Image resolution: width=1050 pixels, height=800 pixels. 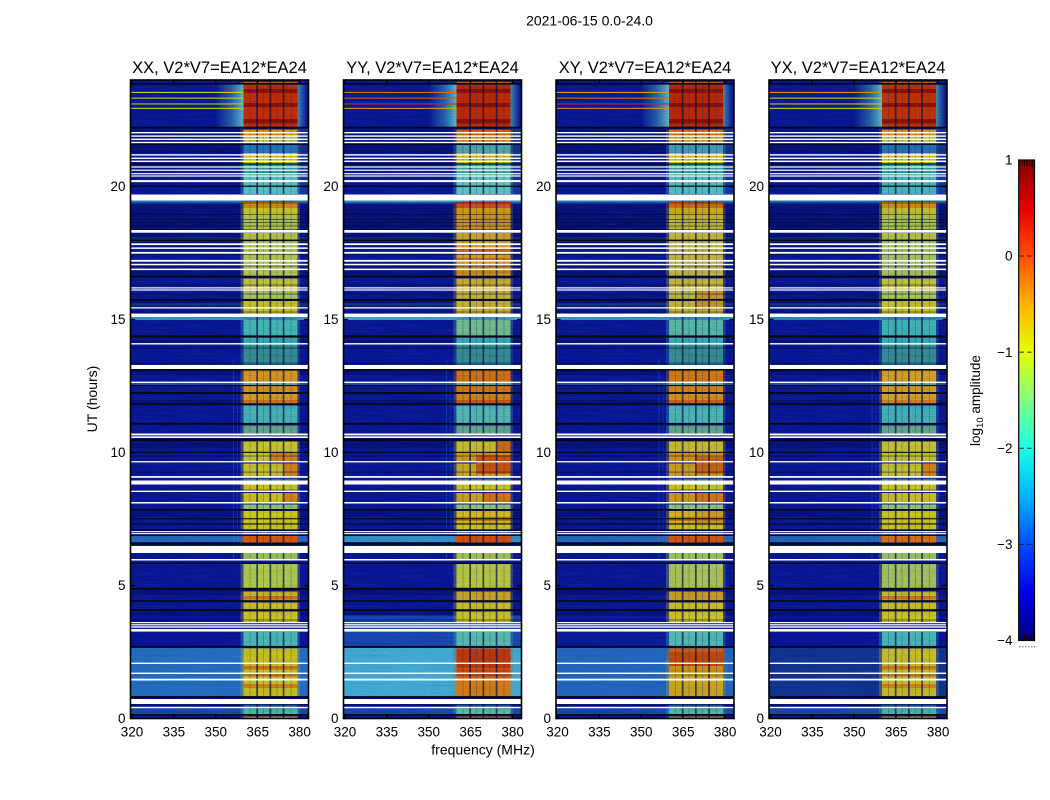 I want to click on svg-text: XX, V2*V7=EA12*EA24, so click(x=219, y=68).